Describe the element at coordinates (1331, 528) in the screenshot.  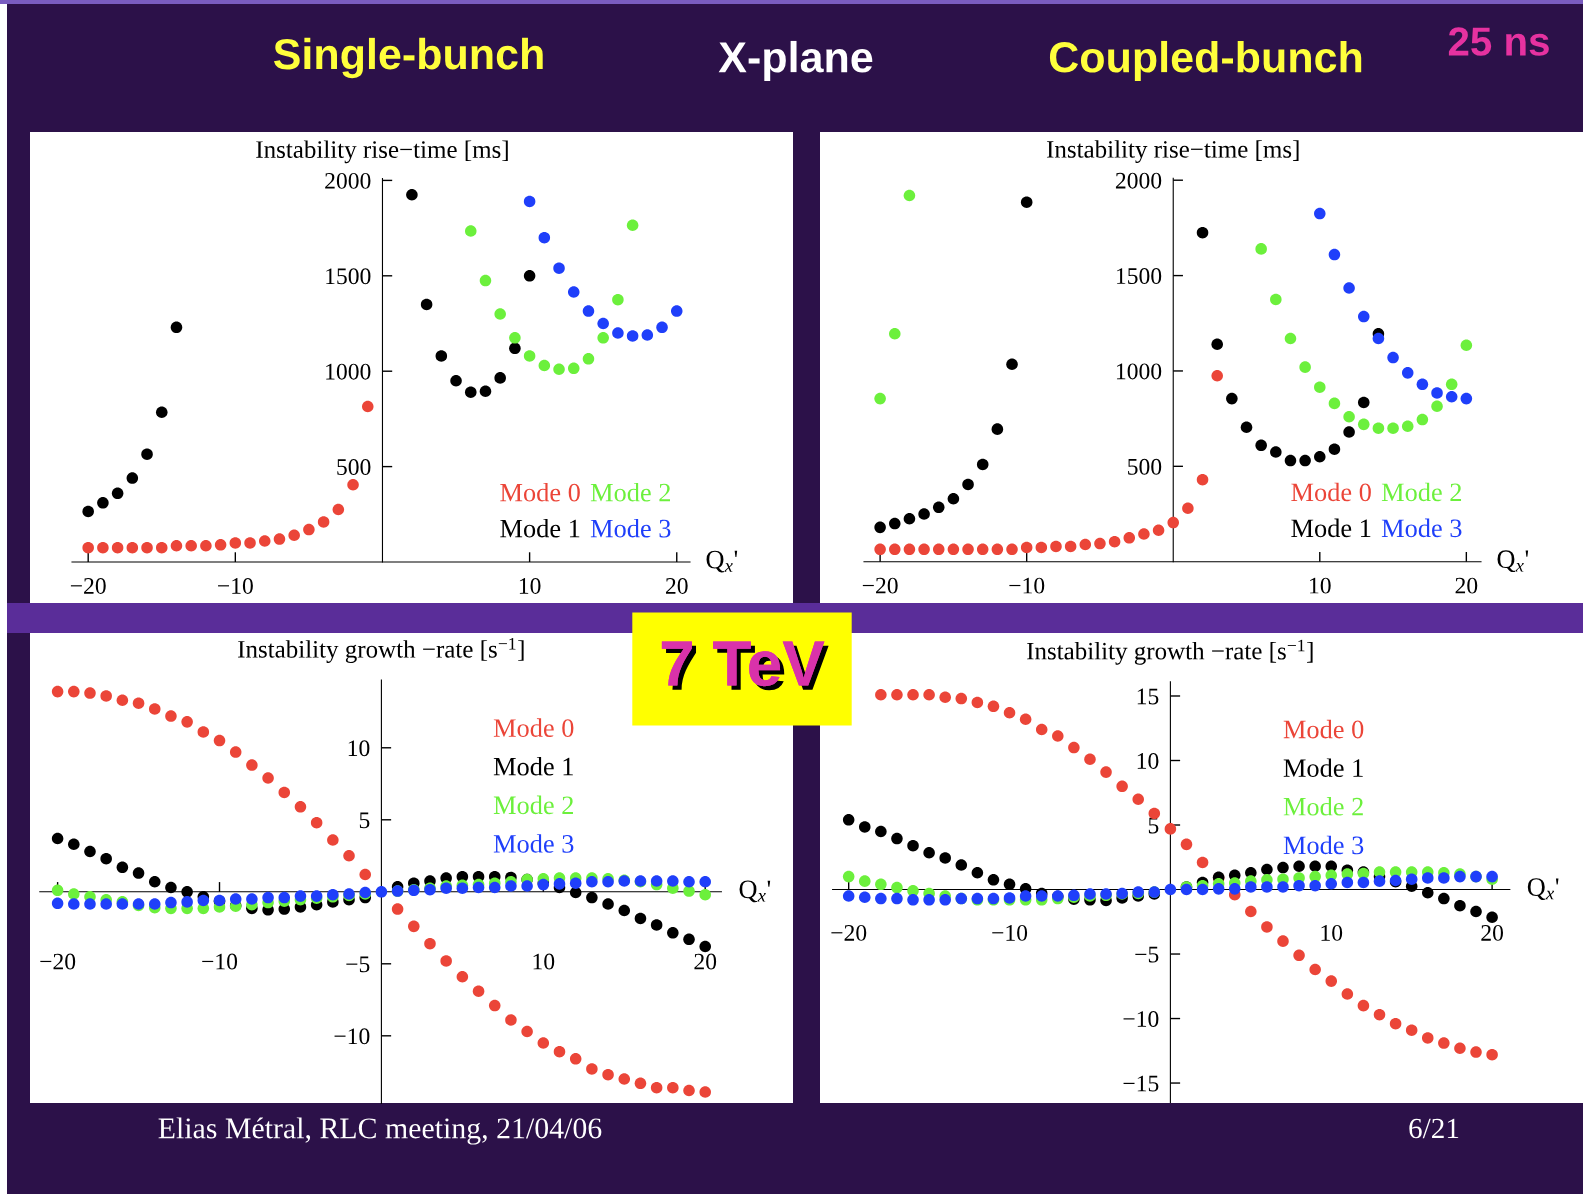
I see `series-label: Mode 1` at that location.